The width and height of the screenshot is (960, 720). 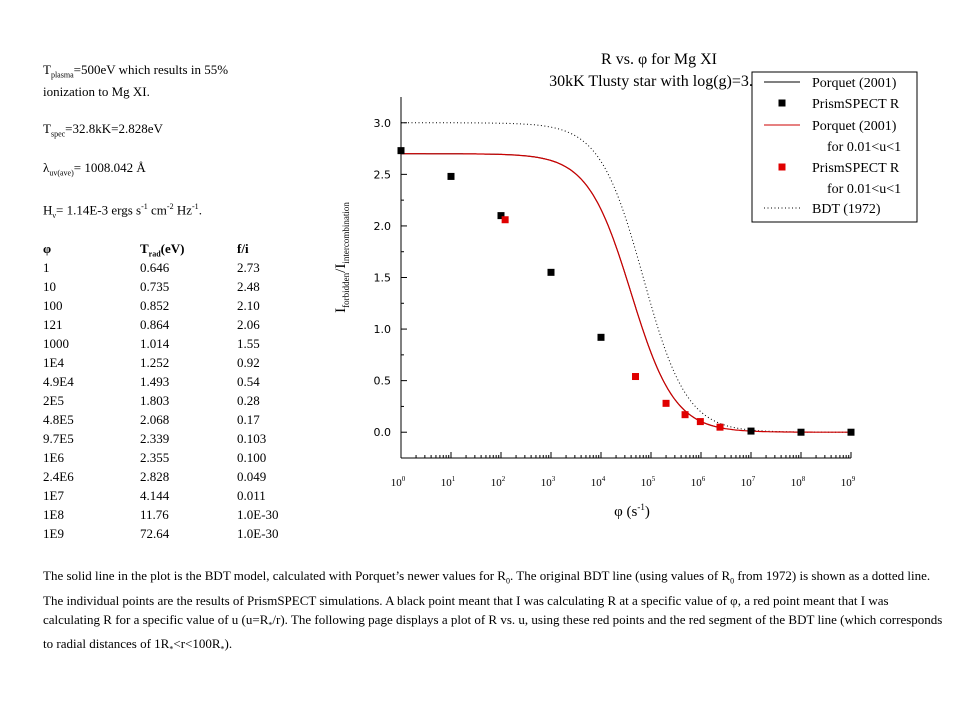 What do you see at coordinates (53, 305) in the screenshot?
I see `phi-cell: 100` at bounding box center [53, 305].